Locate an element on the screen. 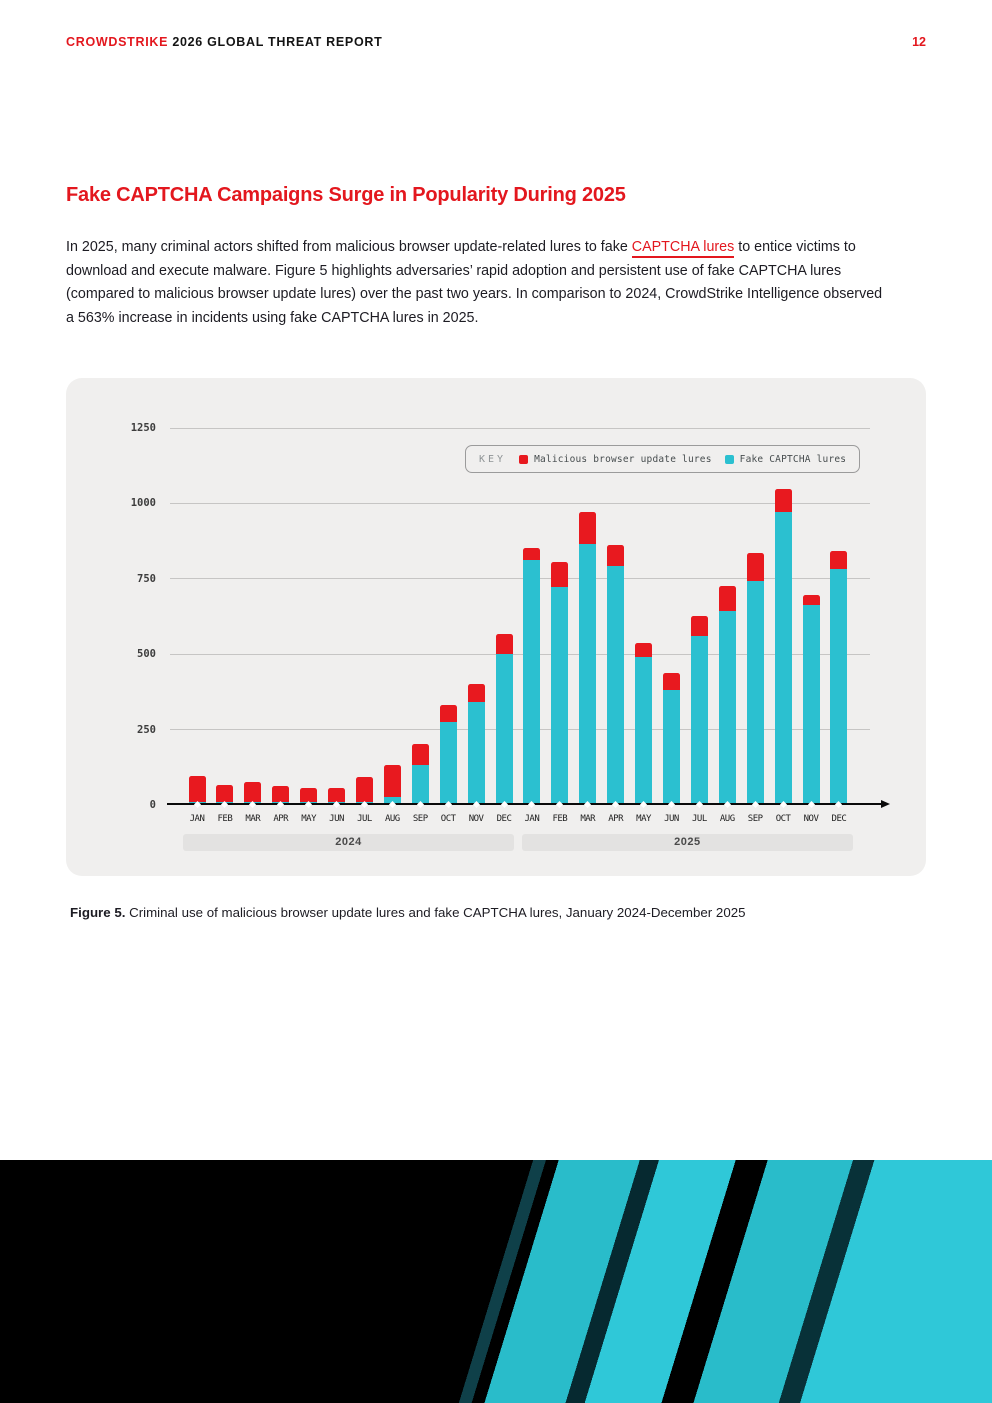 Image resolution: width=992 pixels, height=1403 pixels. bar-2025-may is located at coordinates (644, 723).